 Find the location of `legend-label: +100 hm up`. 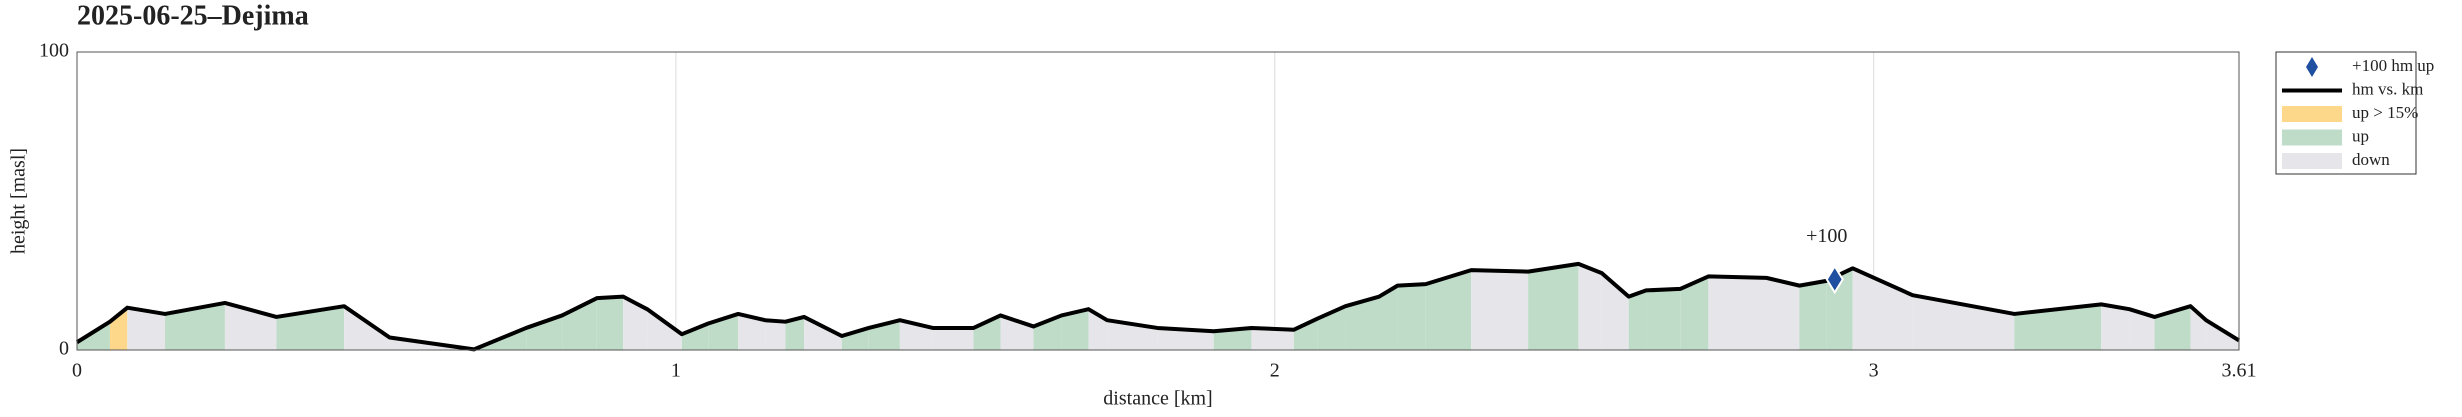

legend-label: +100 hm up is located at coordinates (2393, 65).